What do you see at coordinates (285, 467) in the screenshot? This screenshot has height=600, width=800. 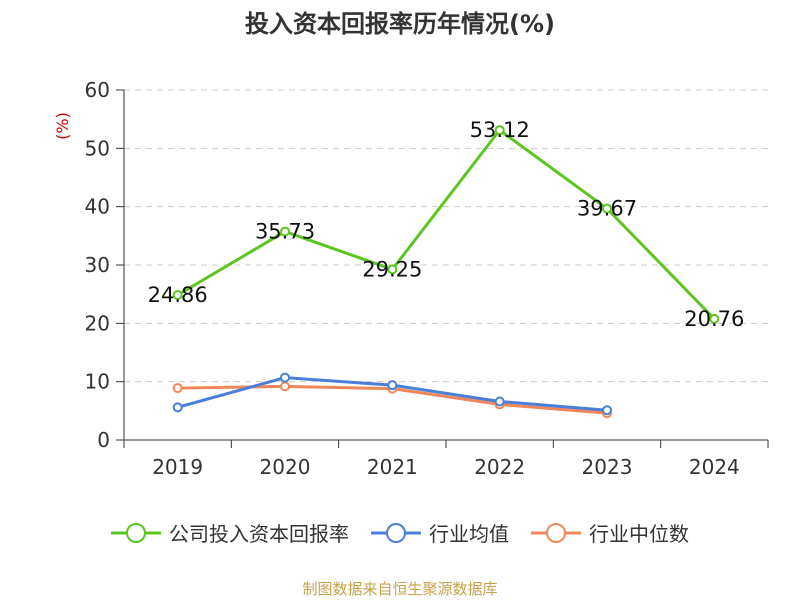 I see `x-tick-label: 2020` at bounding box center [285, 467].